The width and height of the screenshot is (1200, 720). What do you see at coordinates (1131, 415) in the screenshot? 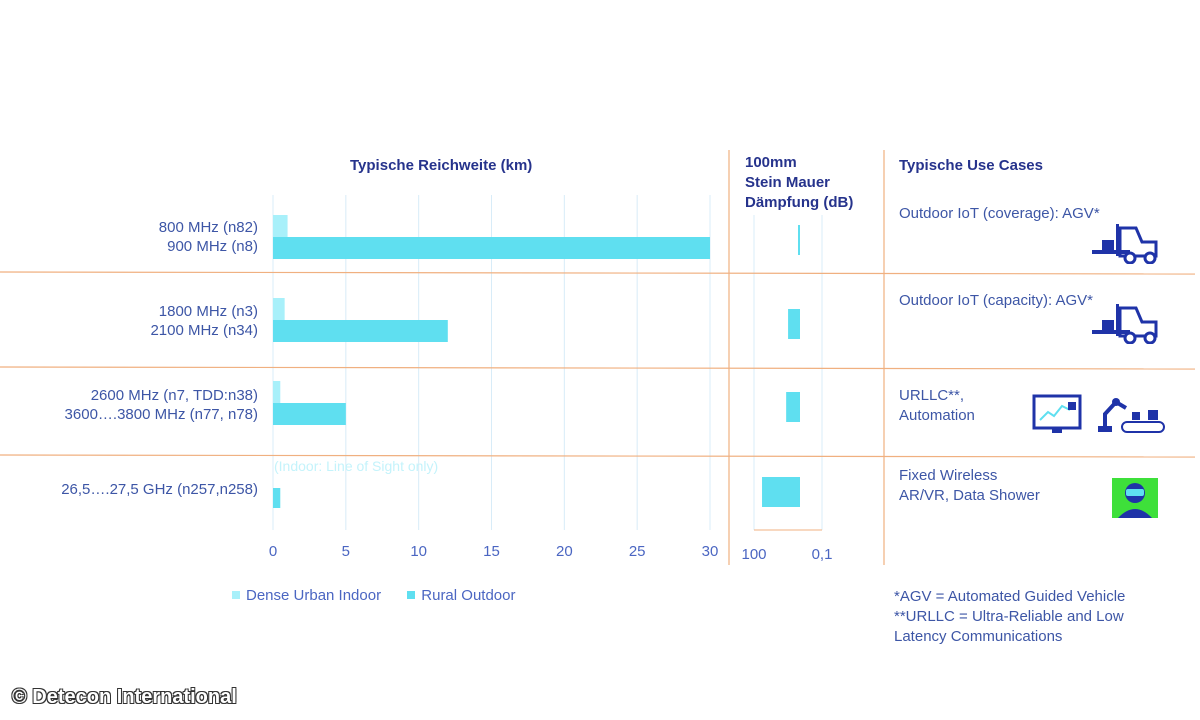
I see `robot-arm-icon` at bounding box center [1131, 415].